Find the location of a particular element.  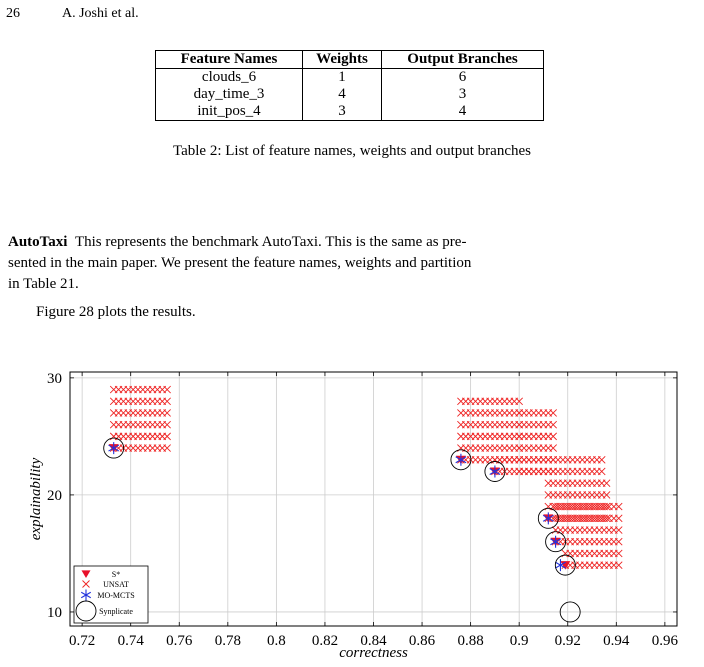

table-row: init_pos_4 3 4 is located at coordinates (349, 112).